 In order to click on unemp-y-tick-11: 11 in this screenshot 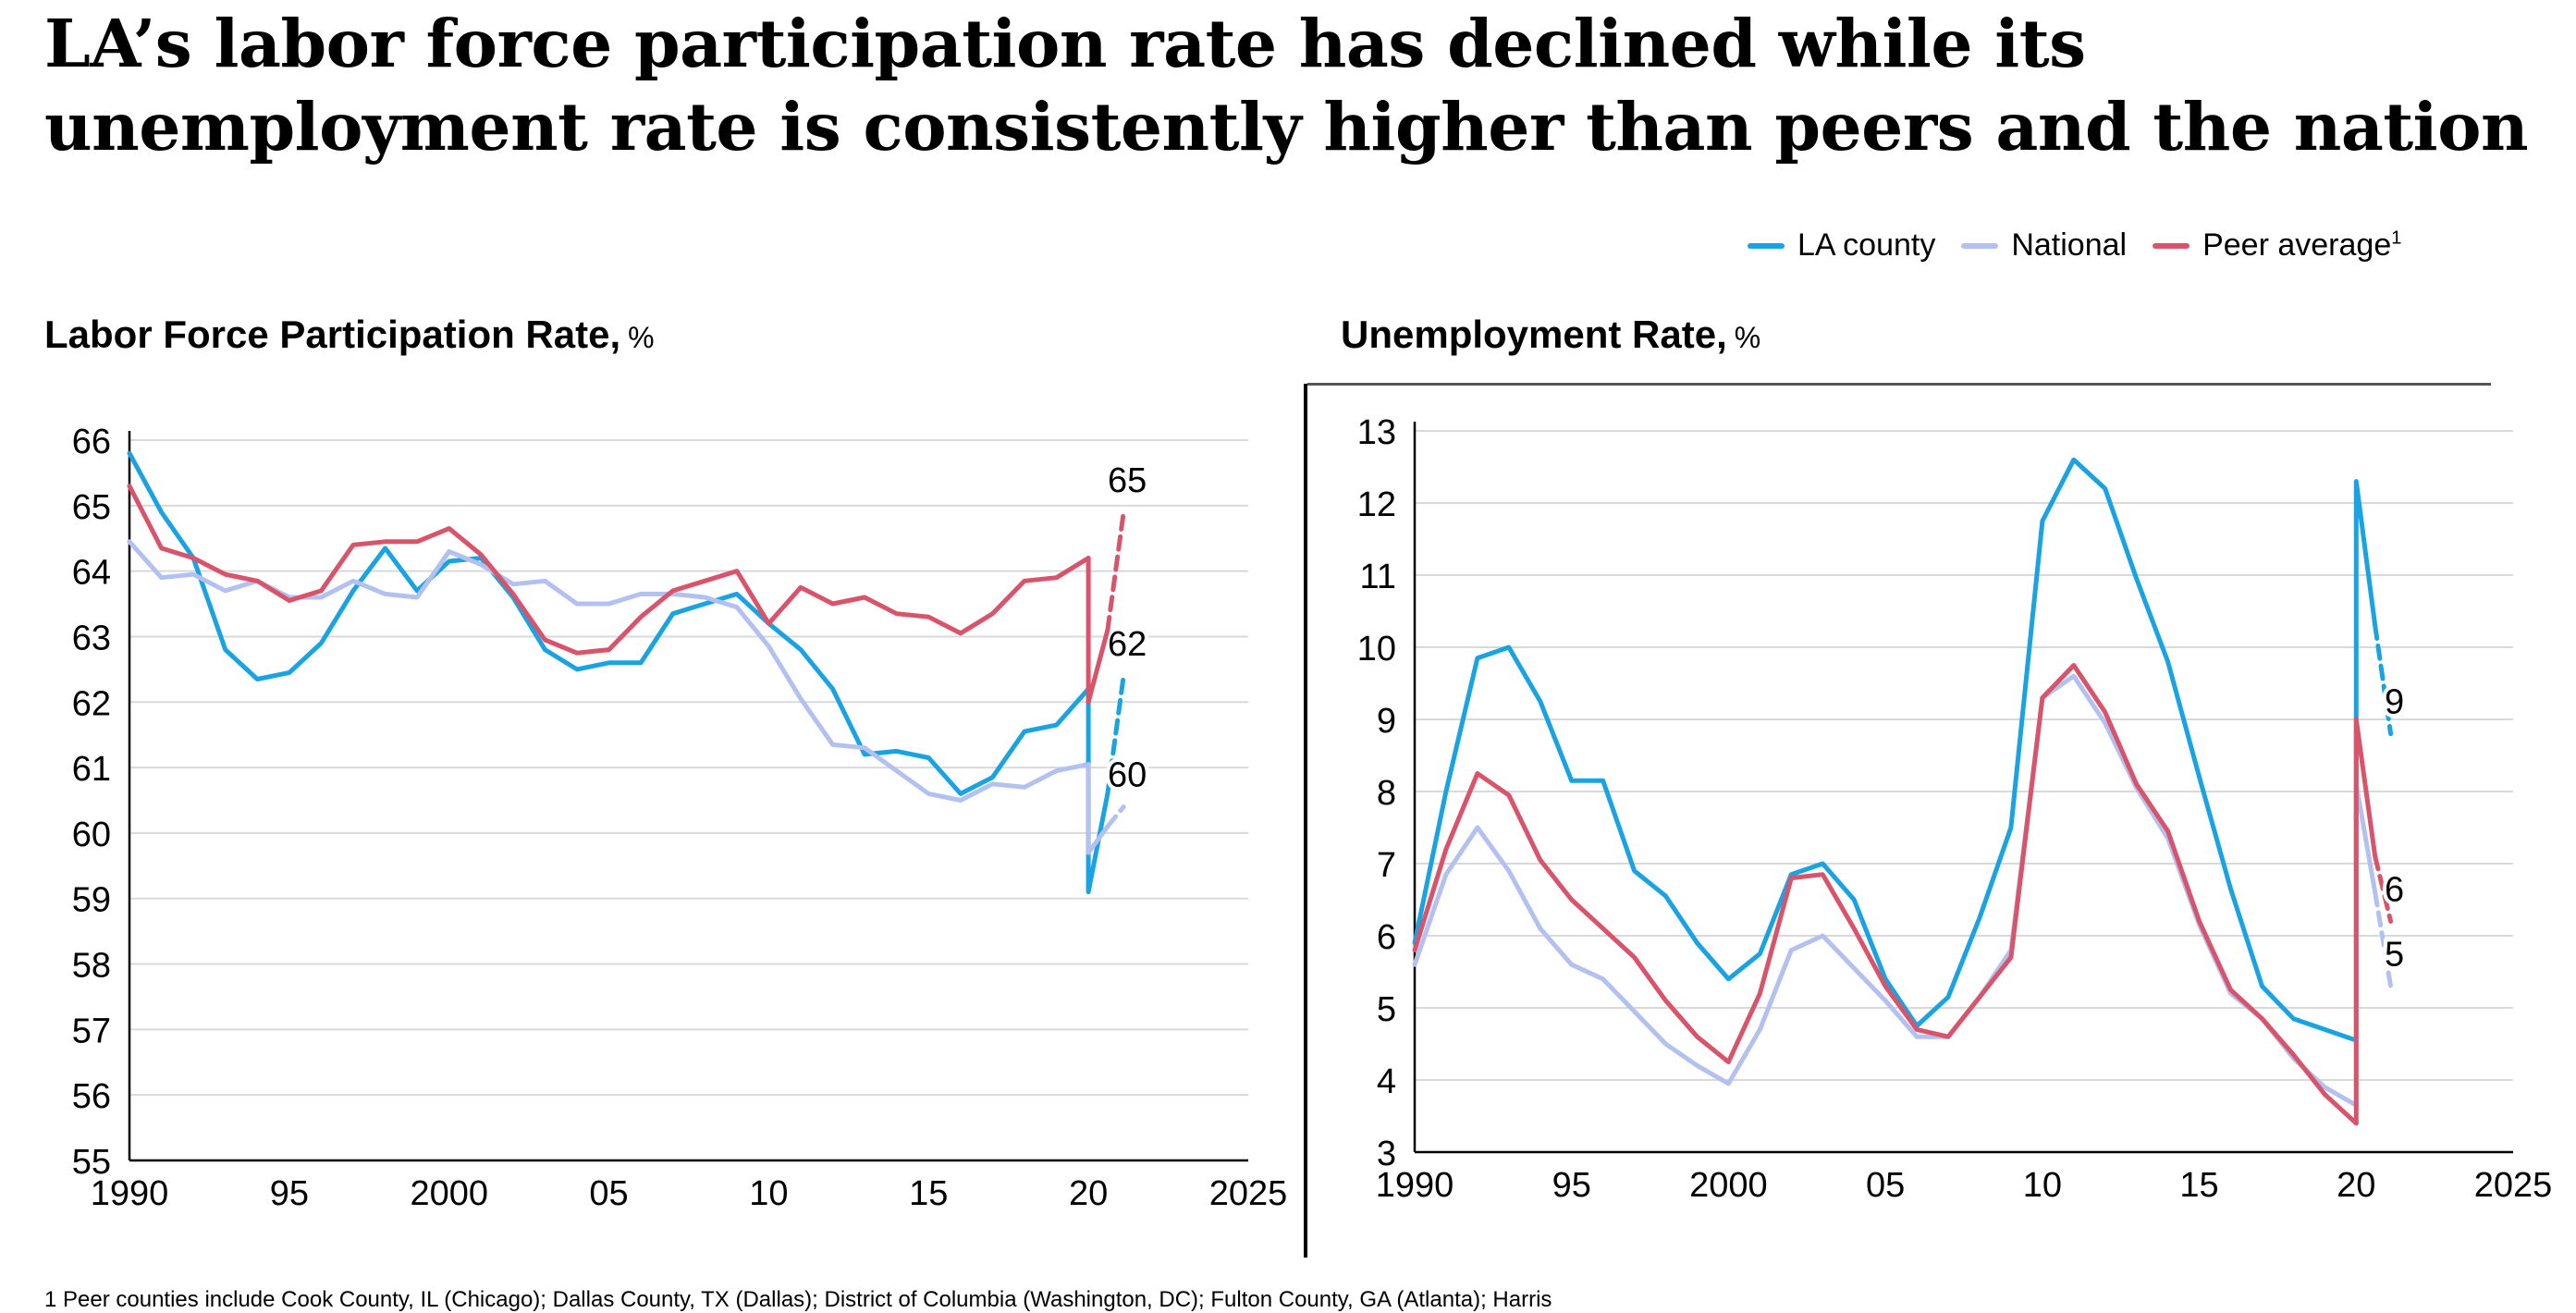, I will do `click(1378, 577)`.